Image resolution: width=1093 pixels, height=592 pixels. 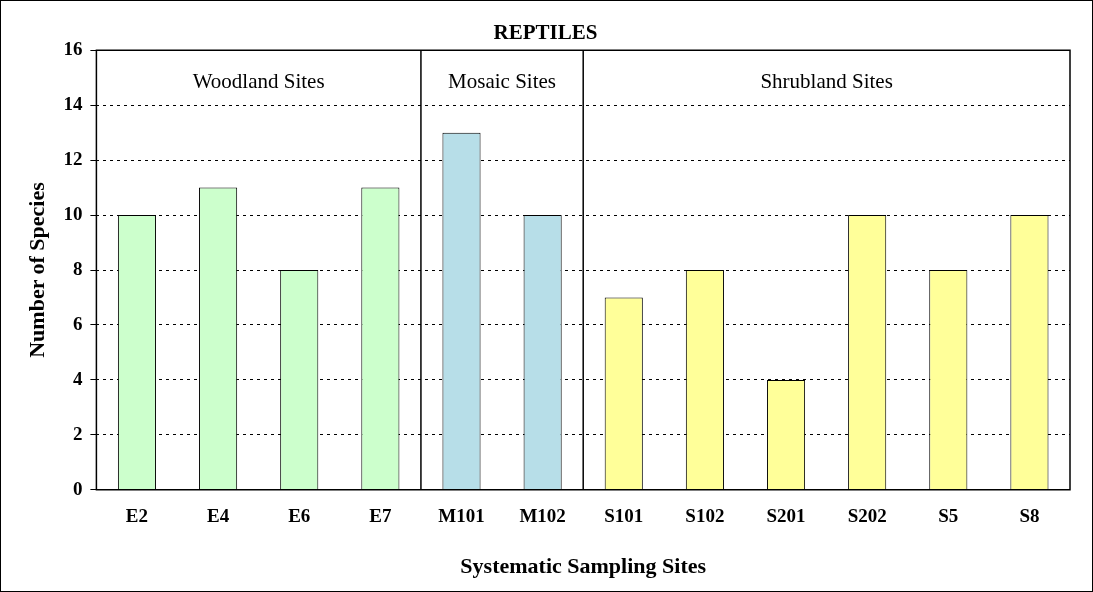 I want to click on x-tick-label: M102, so click(x=542, y=516).